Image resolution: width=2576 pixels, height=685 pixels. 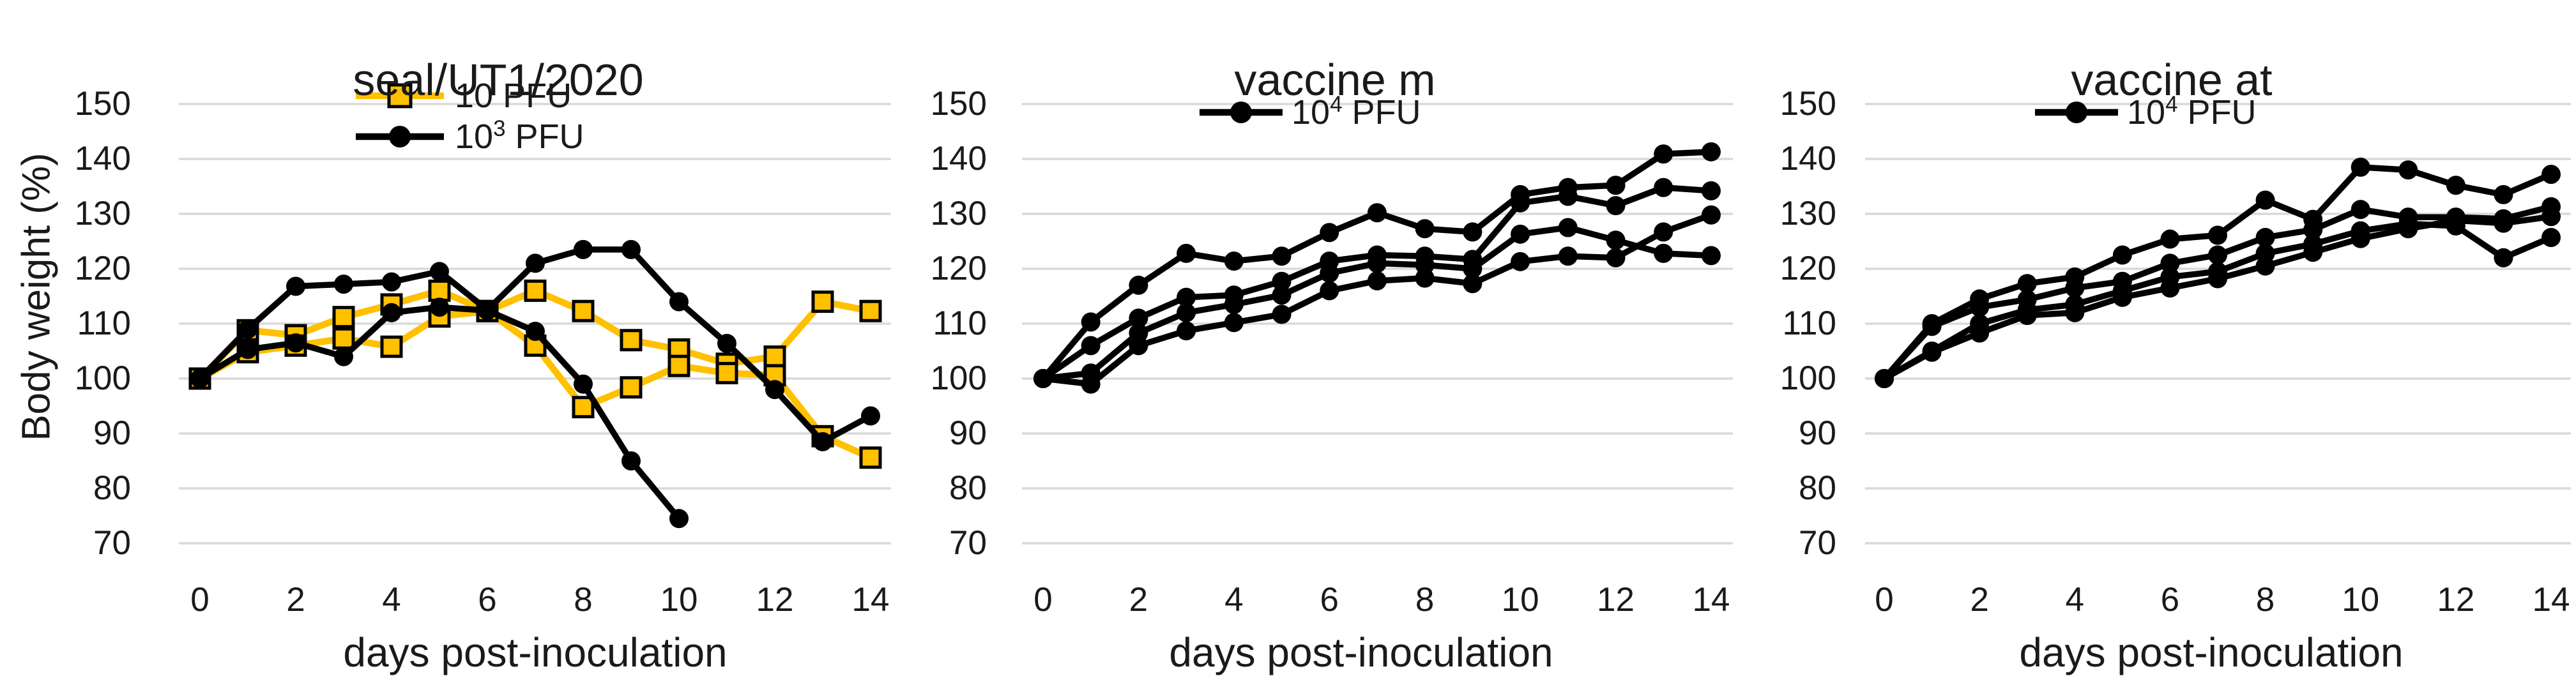 I want to click on chart3-title: vaccine at, so click(x=2172, y=80).